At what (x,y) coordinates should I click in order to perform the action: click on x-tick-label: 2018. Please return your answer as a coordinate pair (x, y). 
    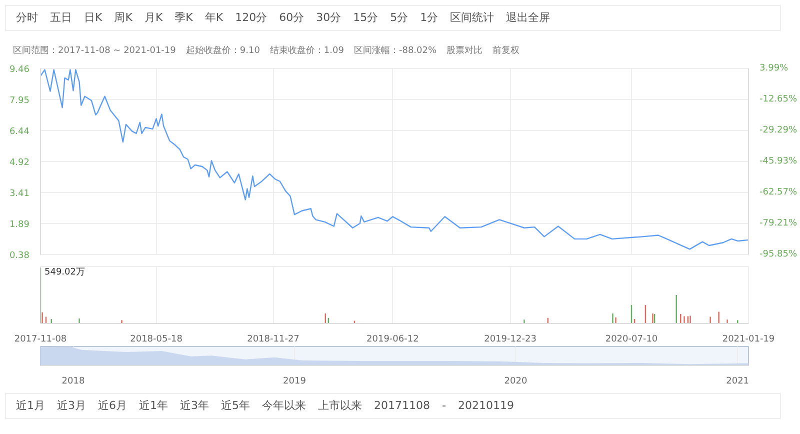
    Looking at the image, I should click on (73, 381).